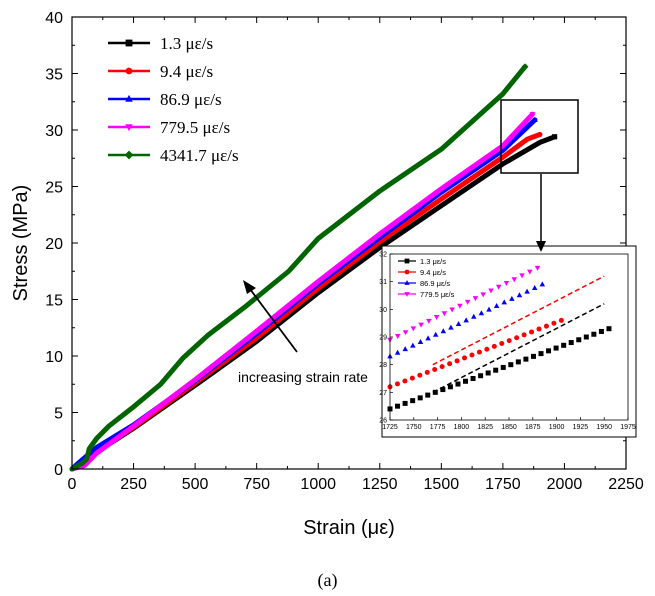  Describe the element at coordinates (54, 75) in the screenshot. I see `y-tick-label: 35` at that location.